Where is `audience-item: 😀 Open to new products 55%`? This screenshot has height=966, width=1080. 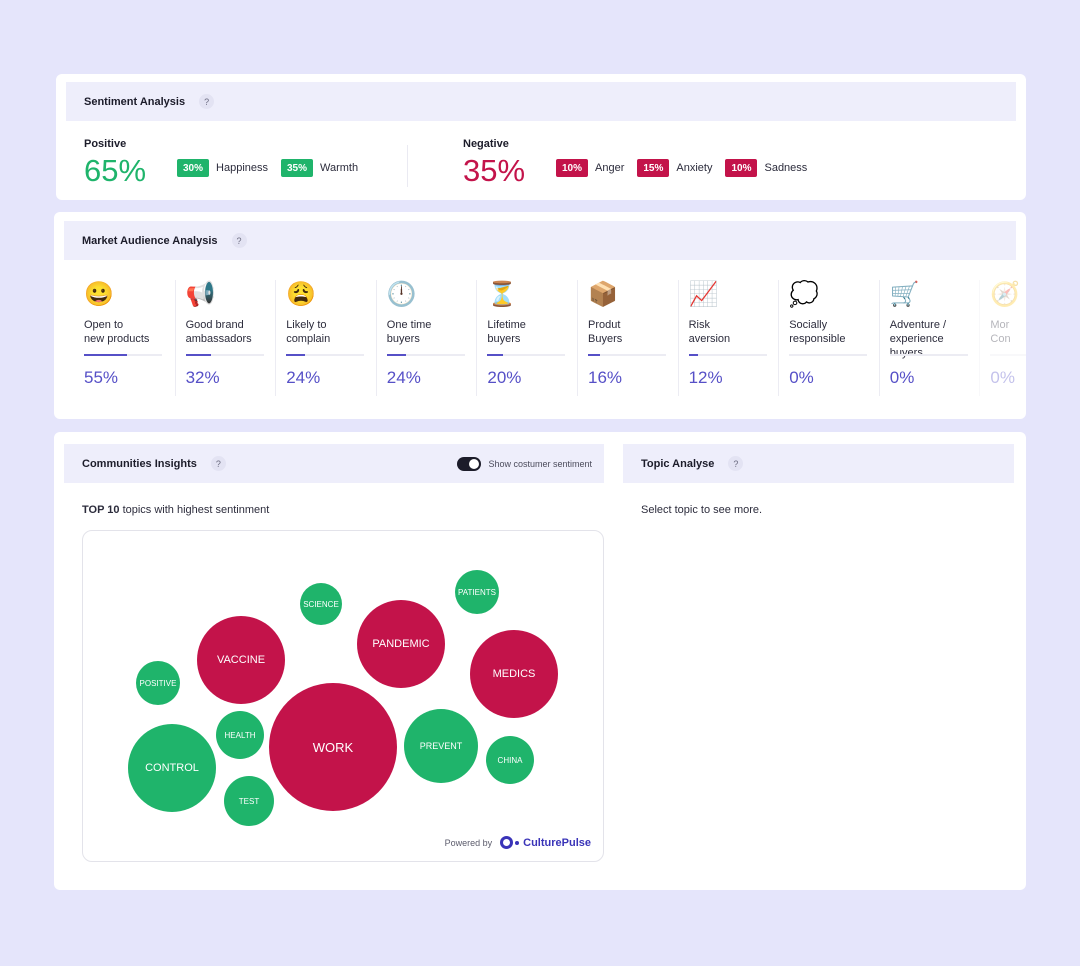
audience-item: 😀 Open to new products 55% is located at coordinates (124, 338).